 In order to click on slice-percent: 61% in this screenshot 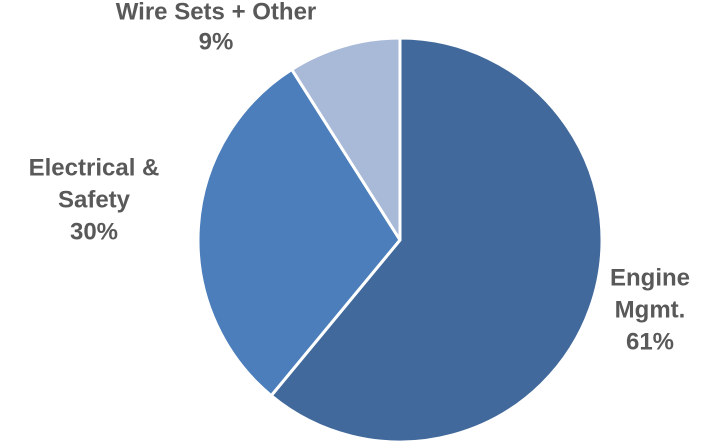, I will do `click(650, 341)`.